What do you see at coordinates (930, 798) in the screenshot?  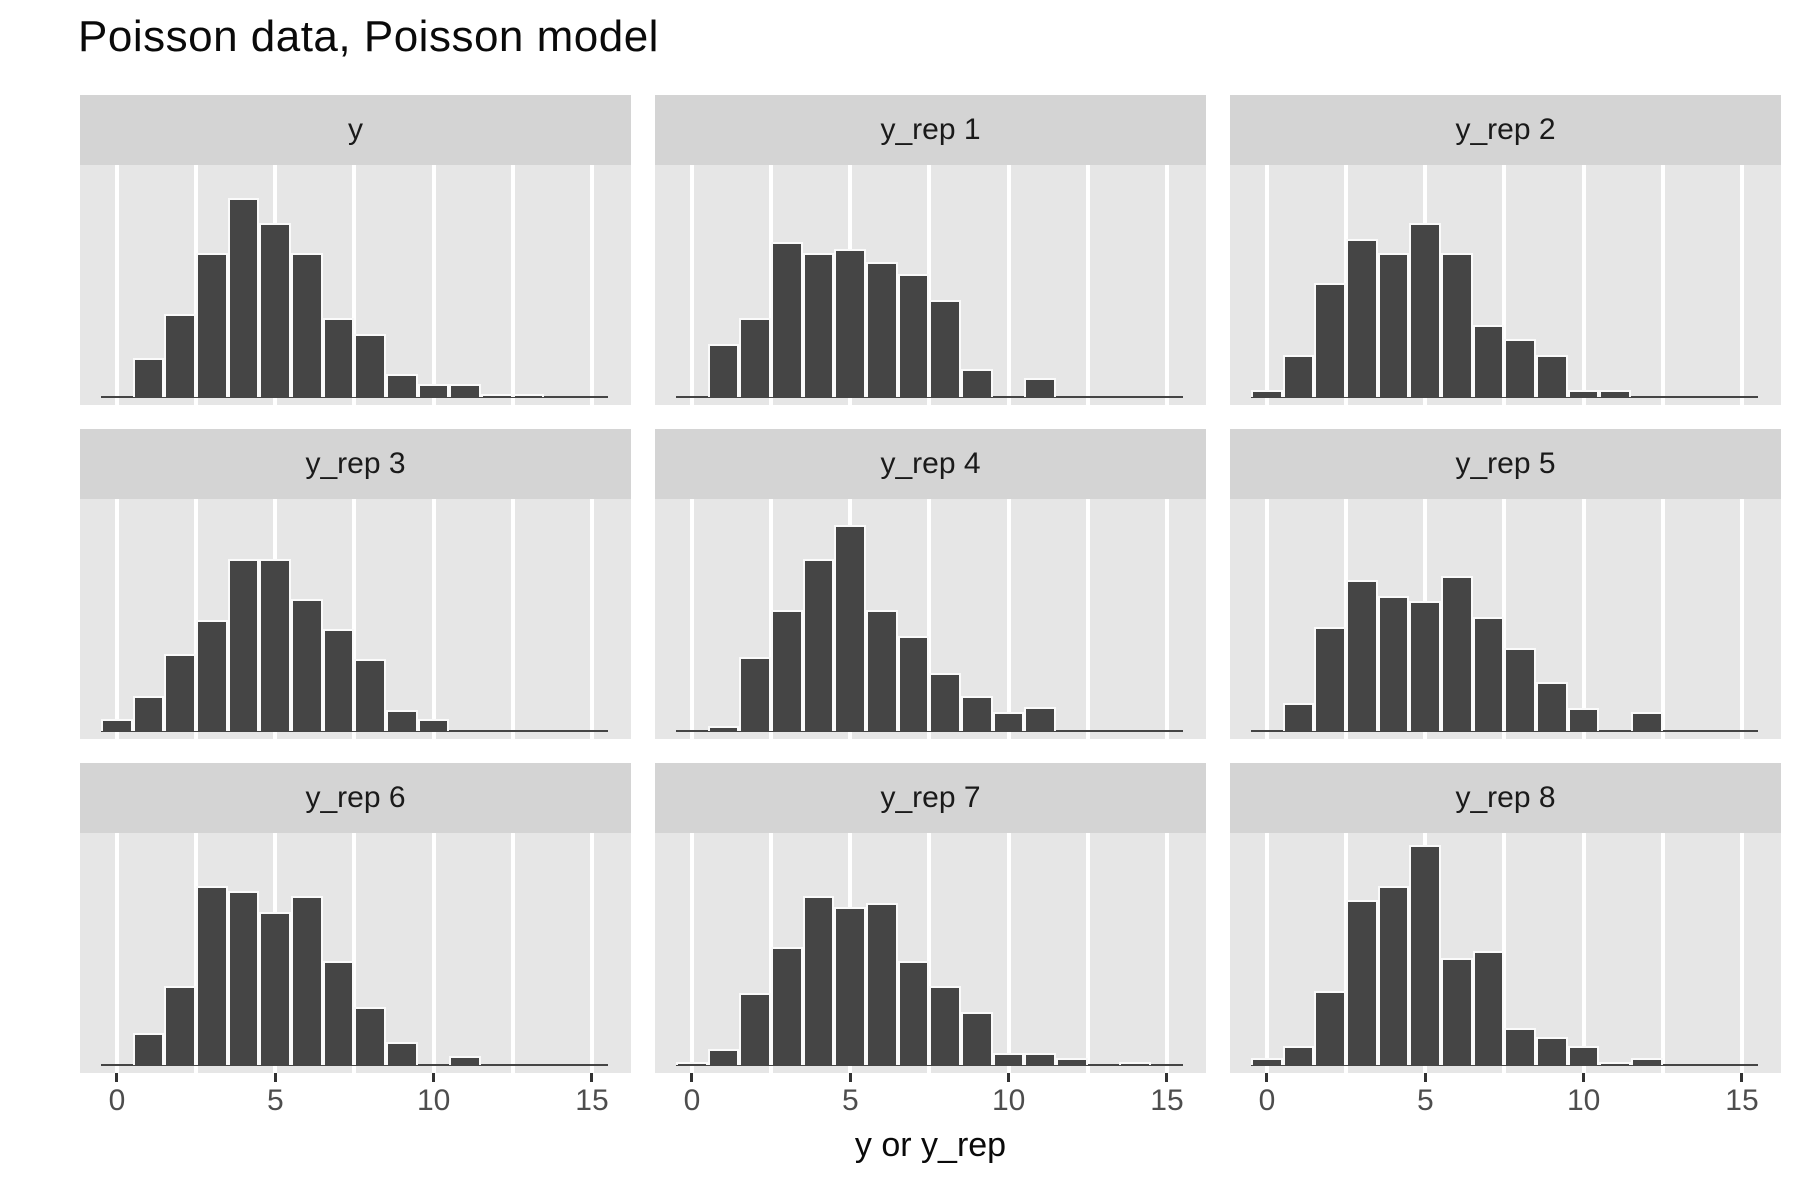 I see `facet-strip: y_rep 7` at bounding box center [930, 798].